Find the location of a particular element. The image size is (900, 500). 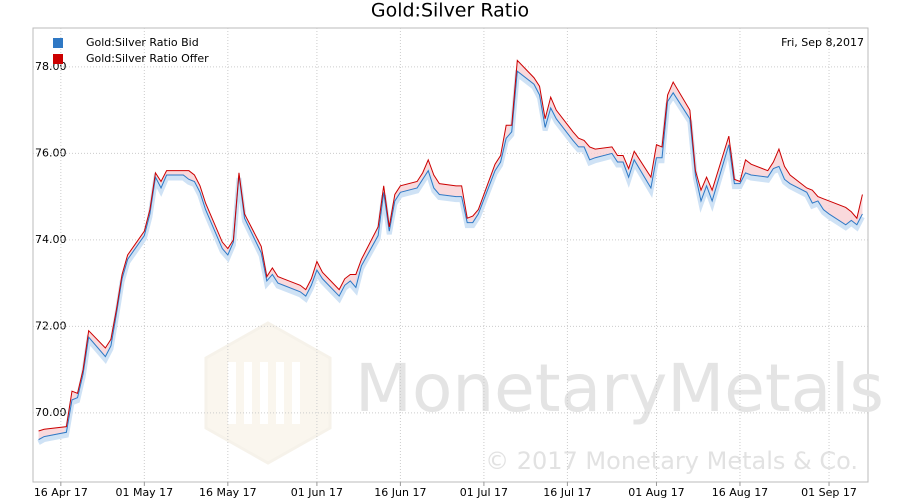

x-tick-label: 16 May 17 is located at coordinates (228, 492).